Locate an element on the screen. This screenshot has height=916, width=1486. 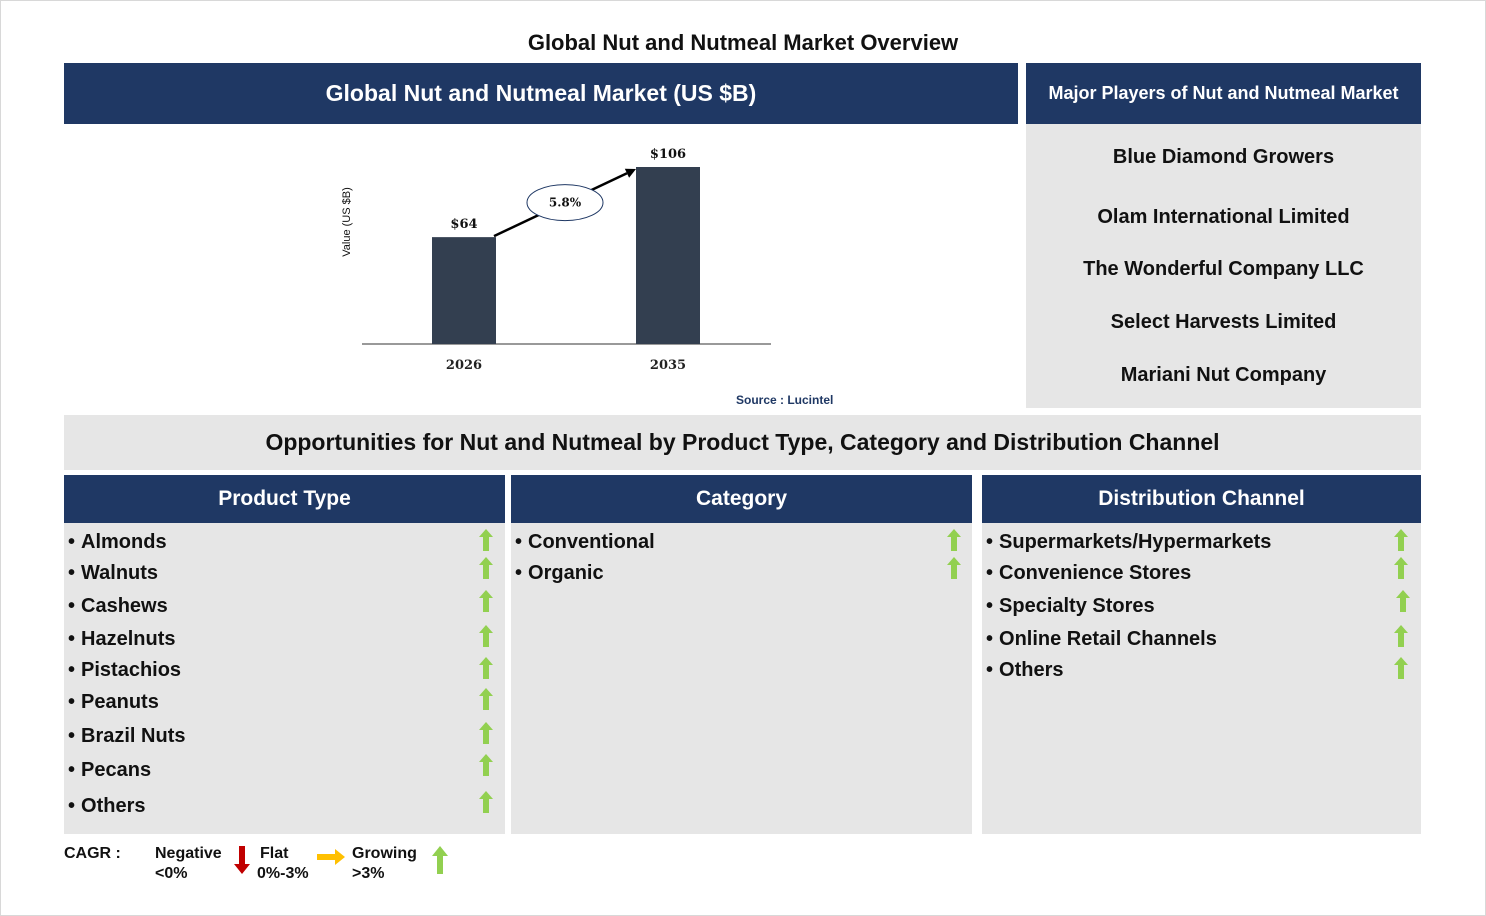
list-item: • Convenience Stores is located at coordinates (1089, 573).